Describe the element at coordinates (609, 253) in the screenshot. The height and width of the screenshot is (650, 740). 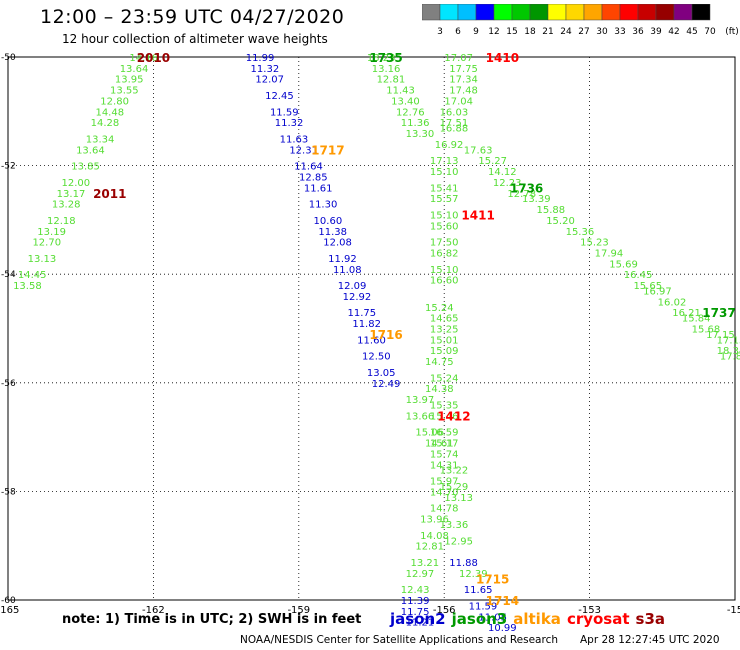
I see `swh-value: 17.94` at that location.